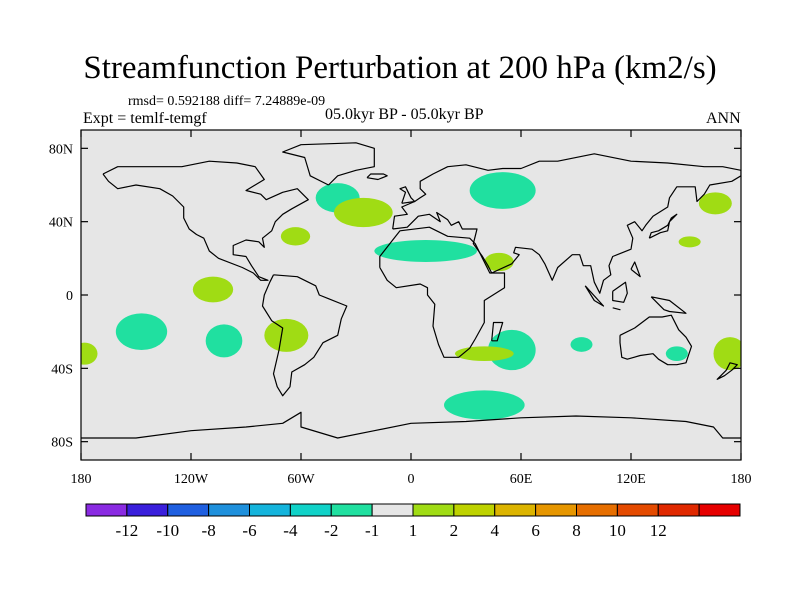 This screenshot has width=800, height=600. Describe the element at coordinates (631, 479) in the screenshot. I see `x-tick-label: 120E` at that location.